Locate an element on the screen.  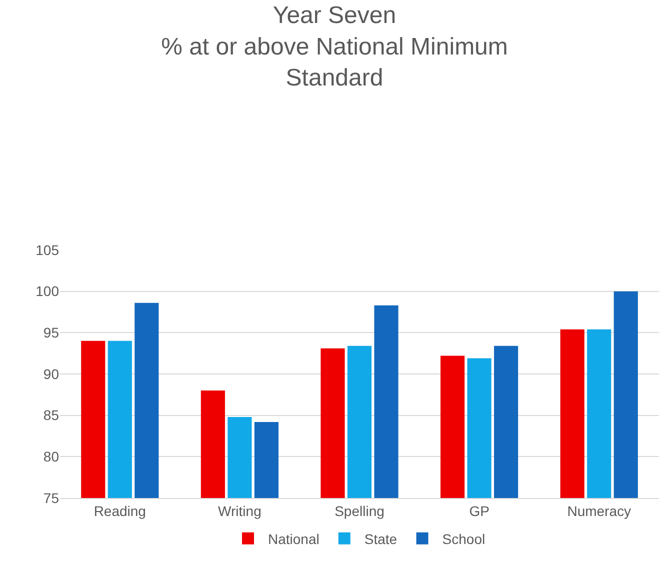
x-tick-label: Reading is located at coordinates (120, 510).